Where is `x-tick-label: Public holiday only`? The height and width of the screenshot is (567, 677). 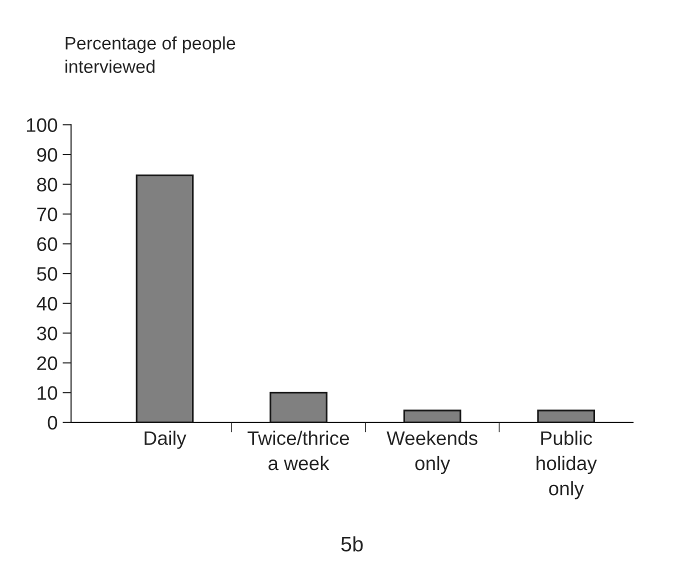 x-tick-label: Public holiday only is located at coordinates (566, 465).